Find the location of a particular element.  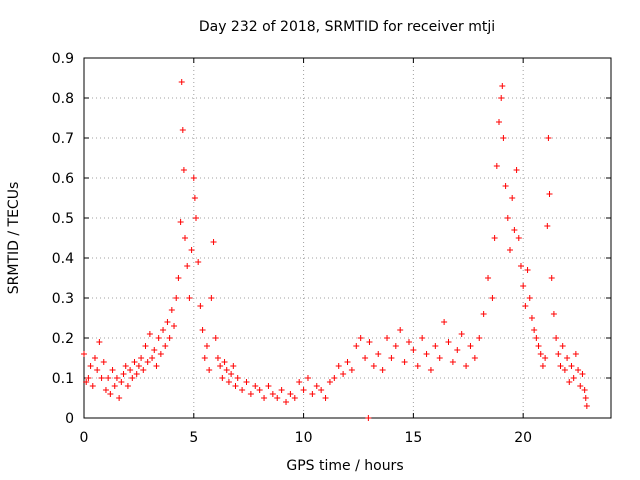

x-tick-label: 0 is located at coordinates (84, 438).